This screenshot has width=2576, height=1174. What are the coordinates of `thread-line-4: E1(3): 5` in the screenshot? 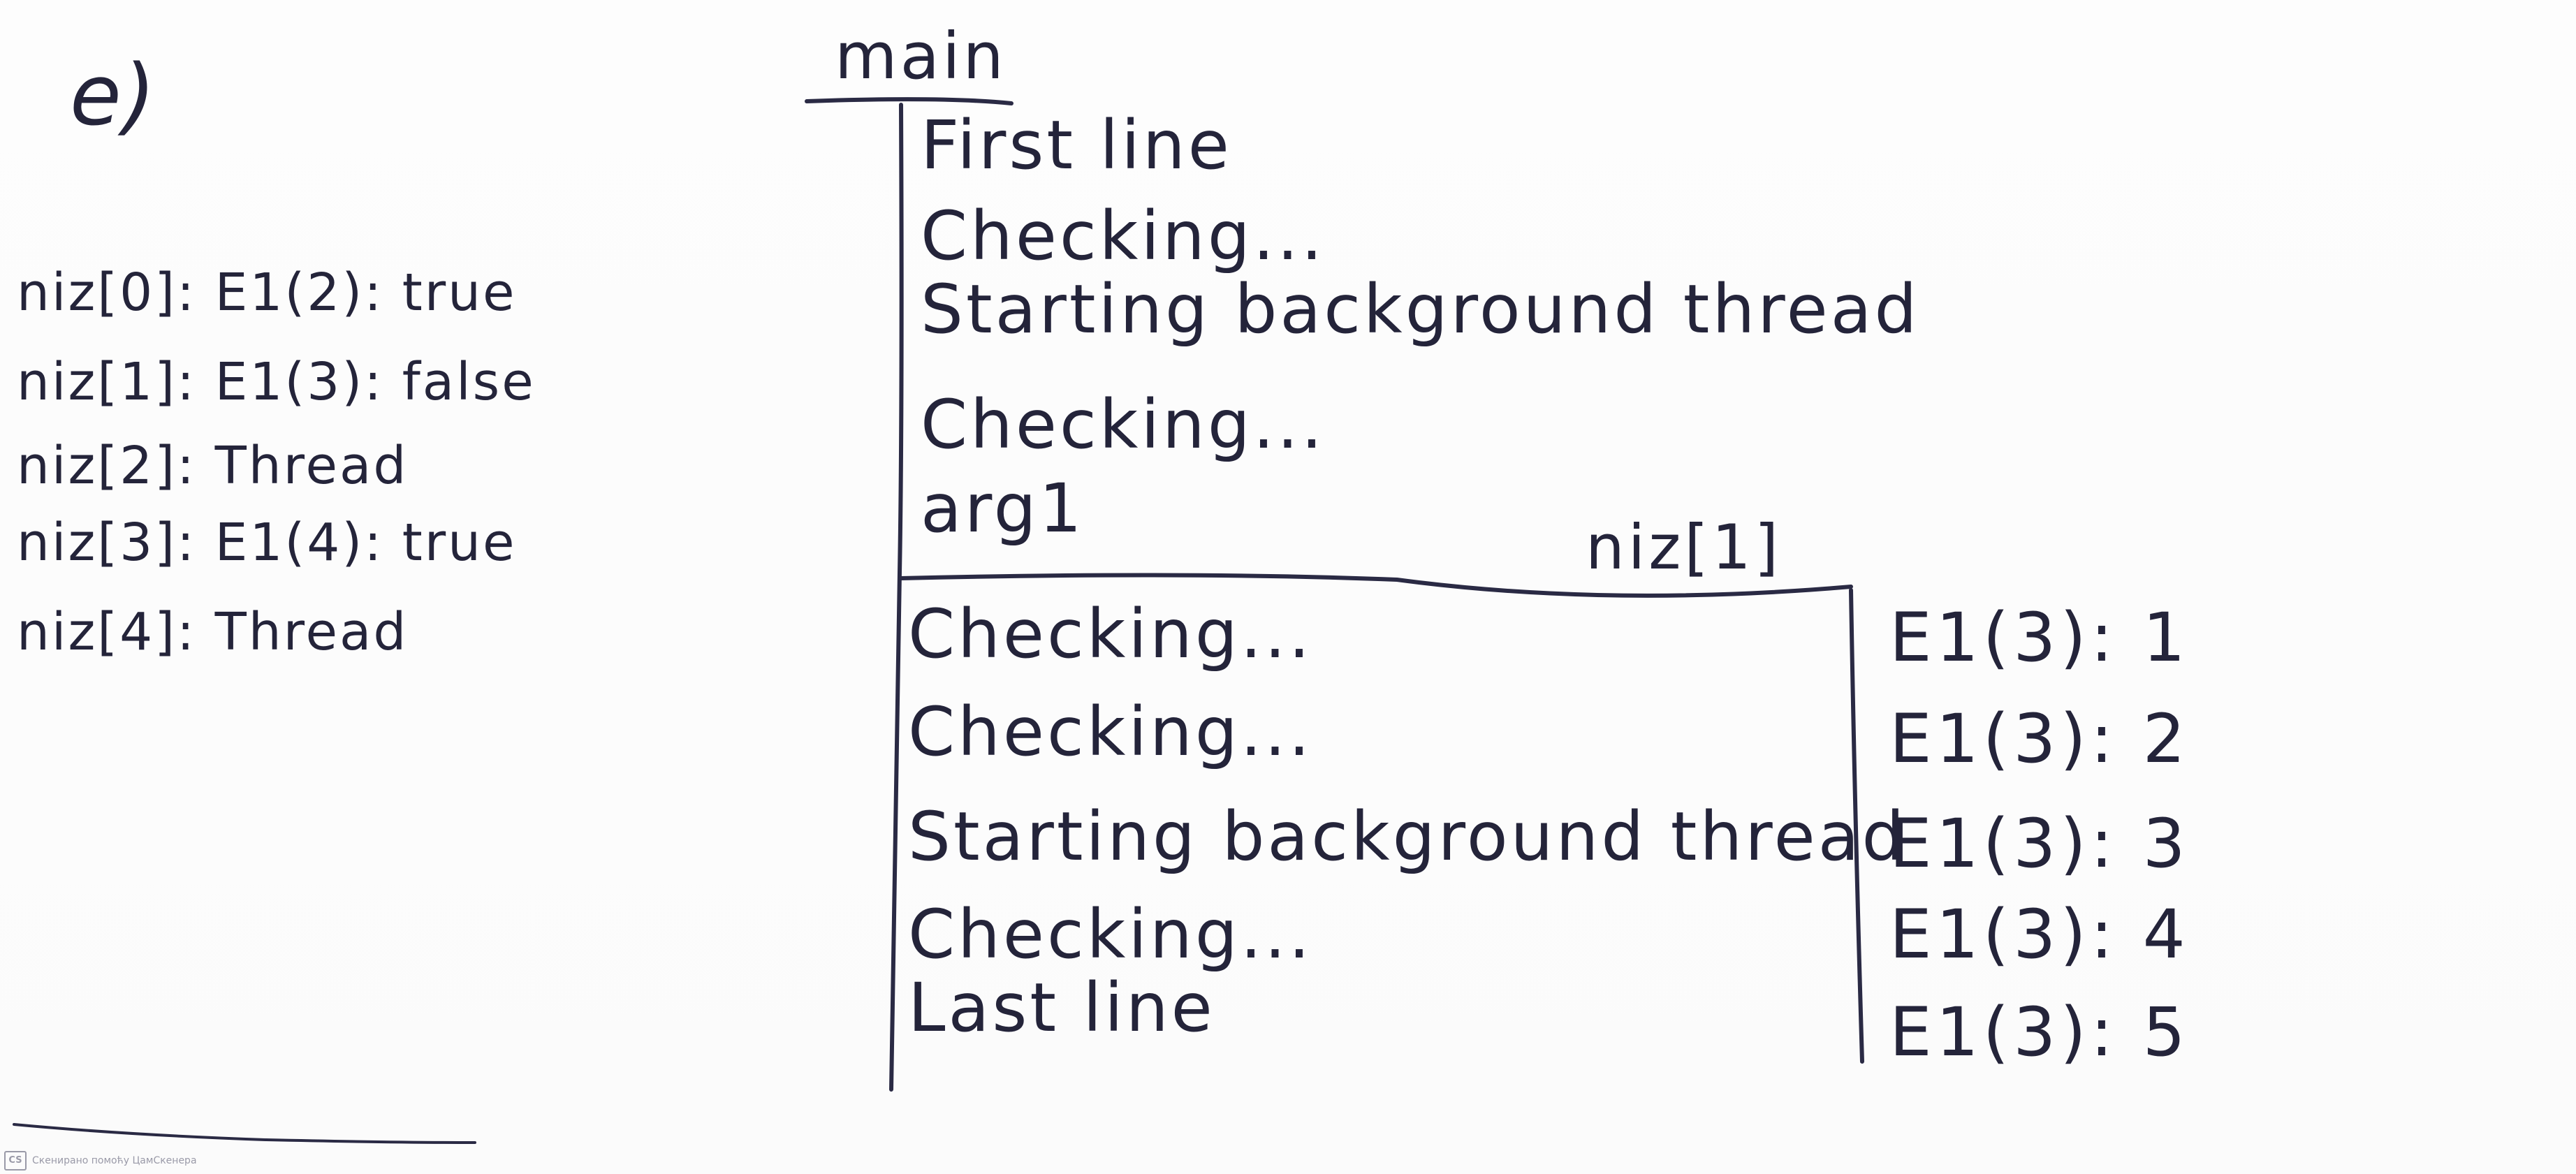 It's located at (2040, 1032).